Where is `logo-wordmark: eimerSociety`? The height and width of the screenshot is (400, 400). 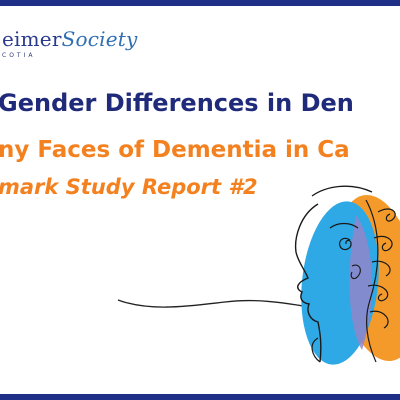
logo-wordmark: eimerSociety is located at coordinates (70, 39).